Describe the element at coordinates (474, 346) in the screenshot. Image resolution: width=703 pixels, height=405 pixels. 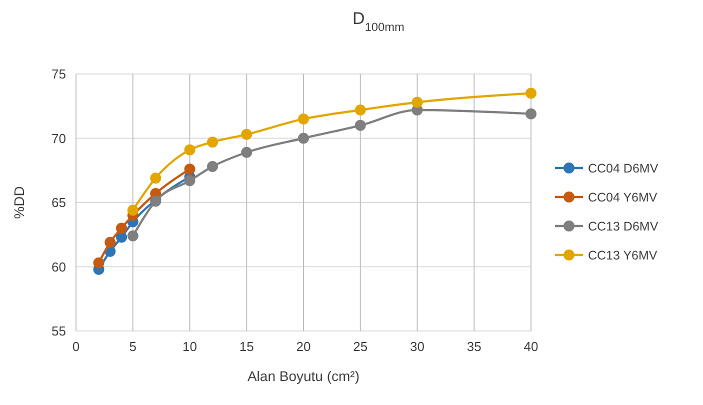
I see `x-tick-label: 35` at that location.